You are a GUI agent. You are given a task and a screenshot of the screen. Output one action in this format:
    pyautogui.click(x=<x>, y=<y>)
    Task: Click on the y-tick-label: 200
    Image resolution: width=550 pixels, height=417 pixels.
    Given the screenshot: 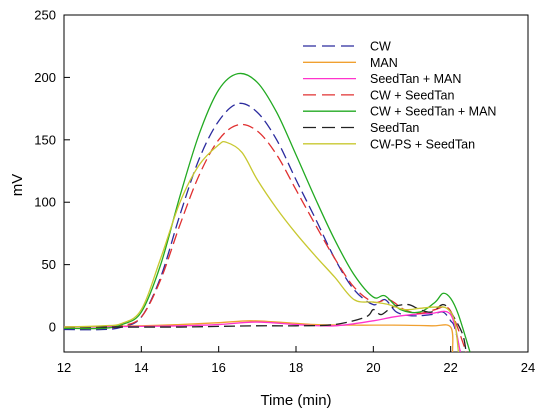 What is the action you would take?
    pyautogui.click(x=45, y=77)
    